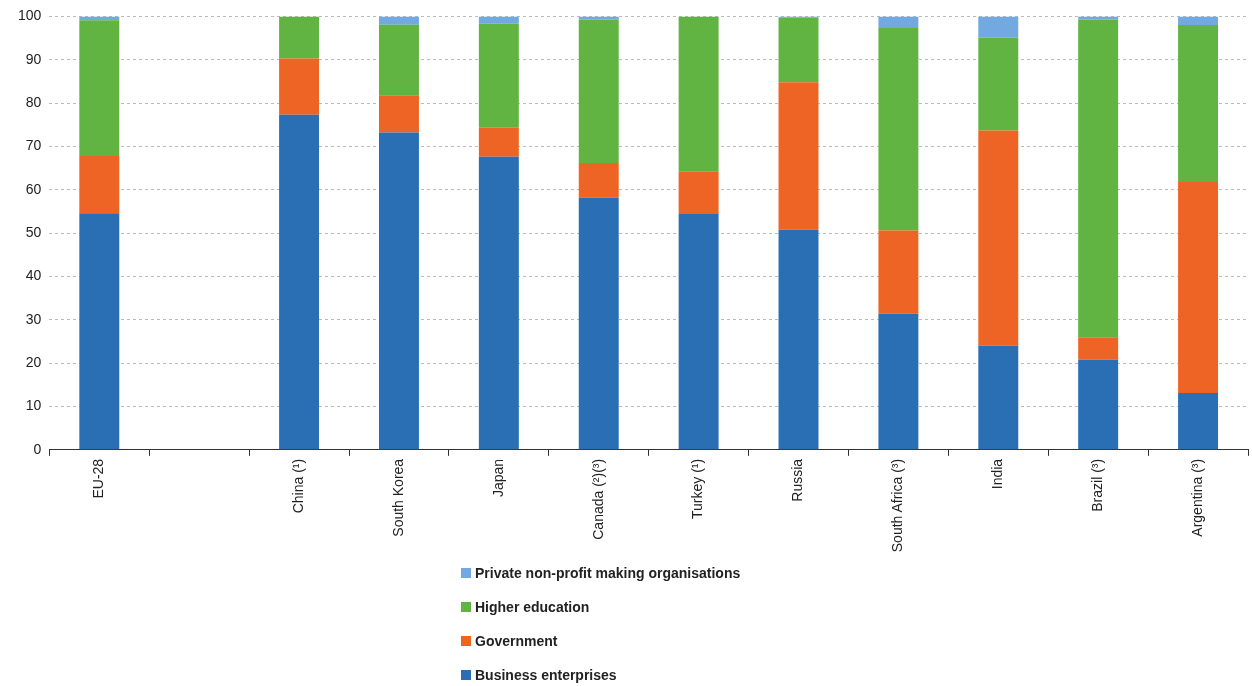 The height and width of the screenshot is (686, 1252). What do you see at coordinates (33, 231) in the screenshot?
I see `y-tick-label: 50` at bounding box center [33, 231].